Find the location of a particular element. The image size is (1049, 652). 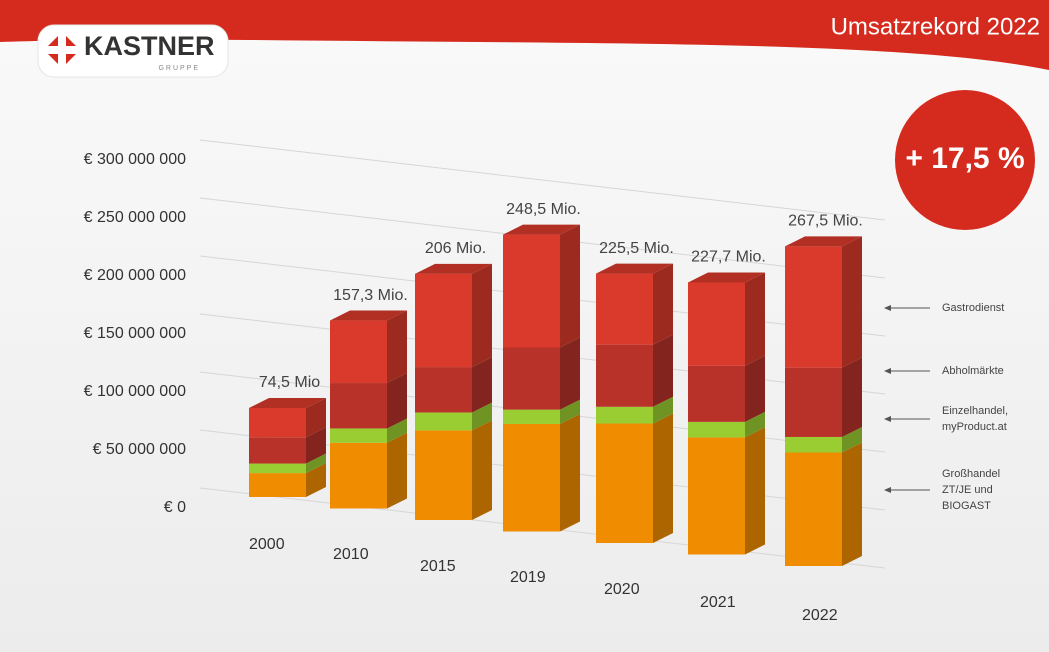

x-tick-label: 2022 is located at coordinates (820, 615).